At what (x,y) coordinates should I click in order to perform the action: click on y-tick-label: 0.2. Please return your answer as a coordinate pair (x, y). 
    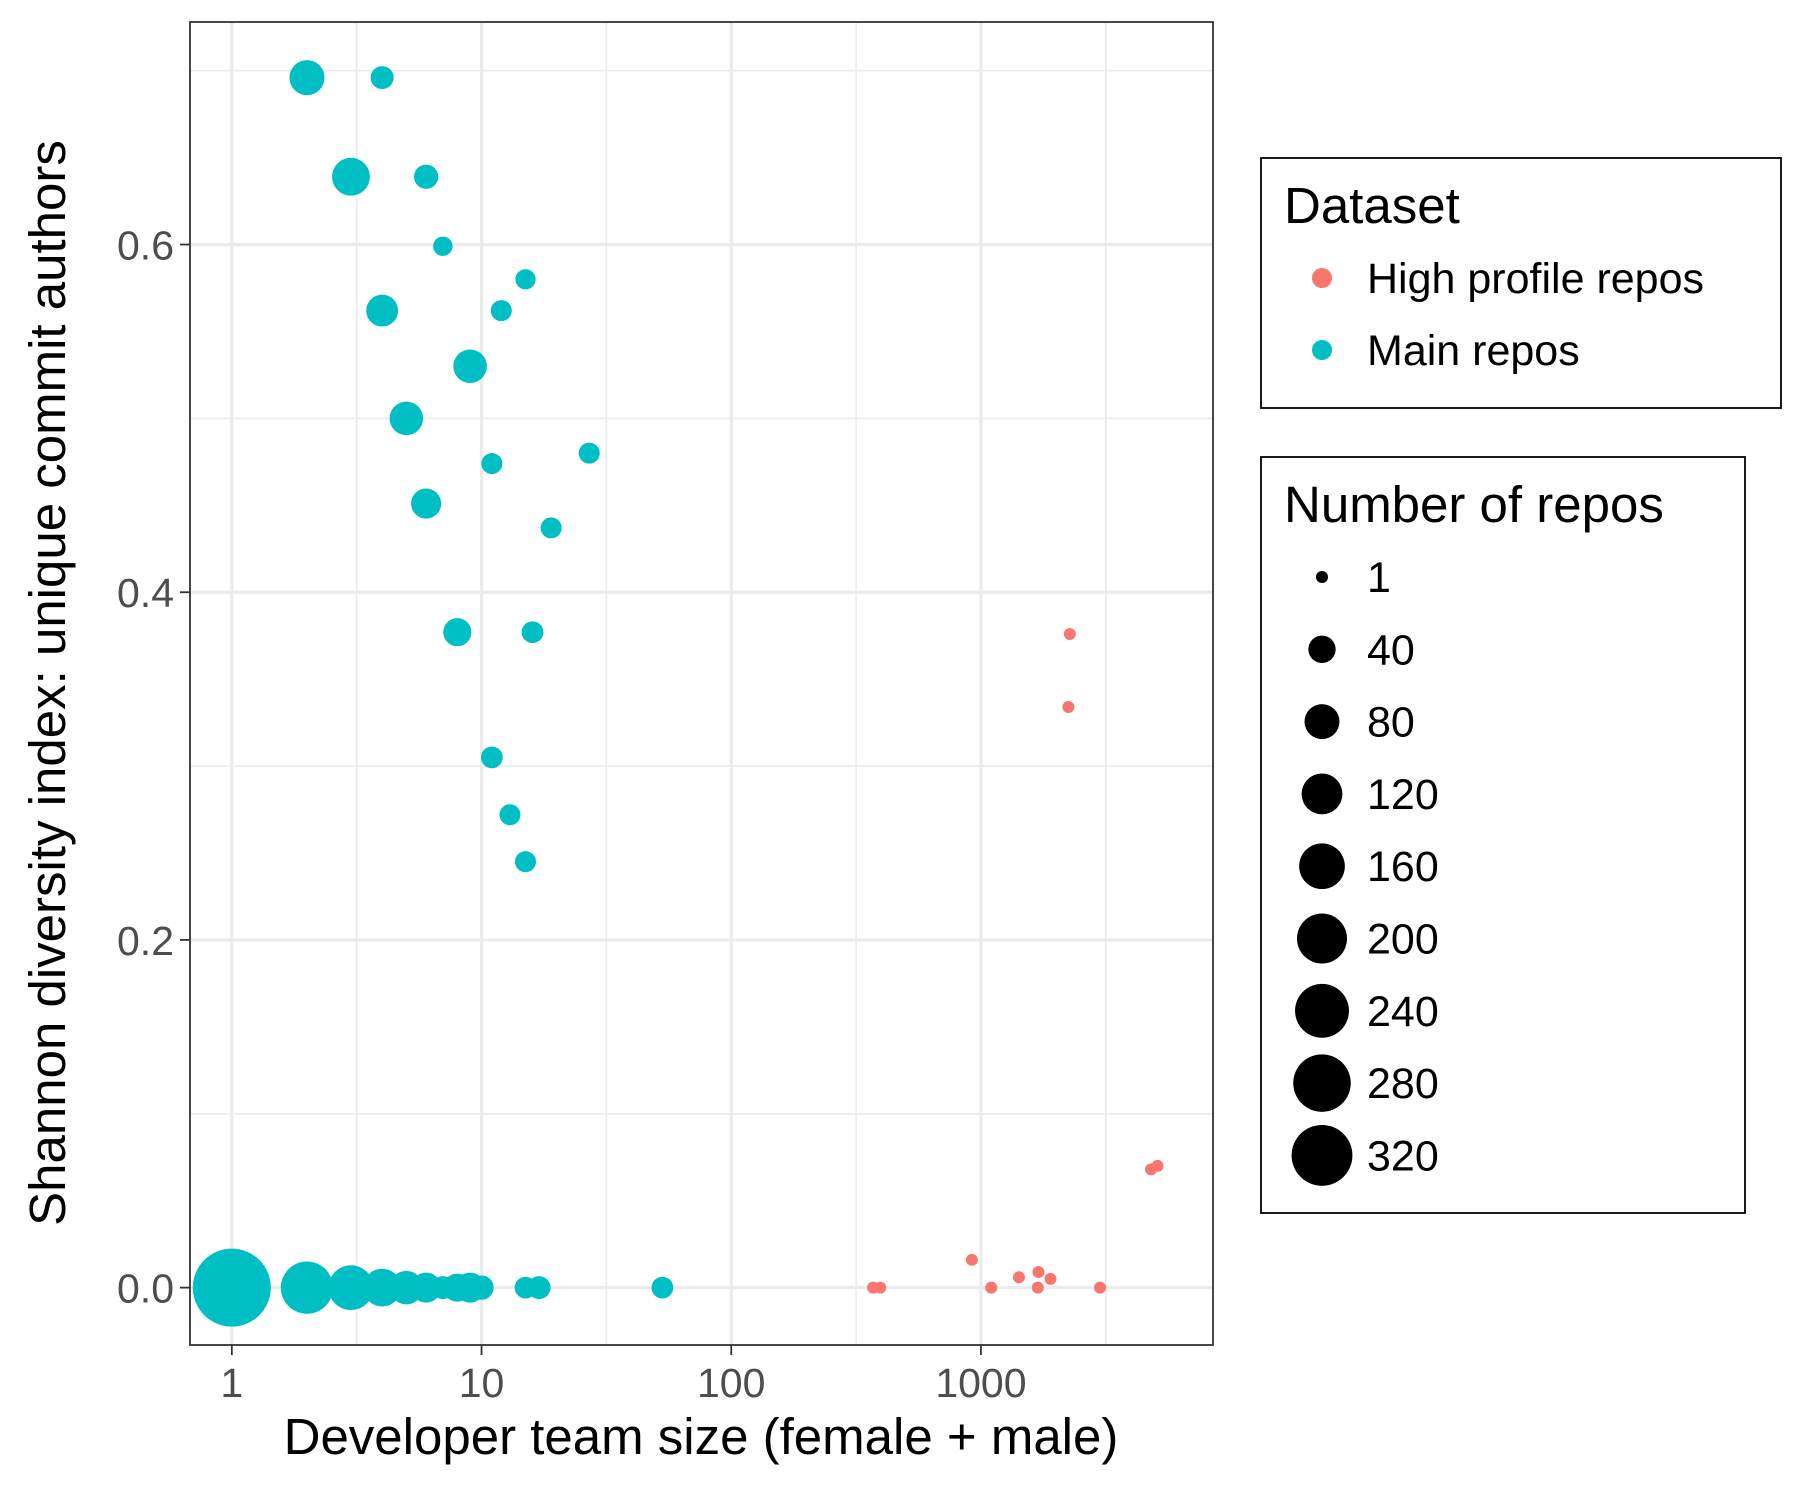
    Looking at the image, I should click on (145, 941).